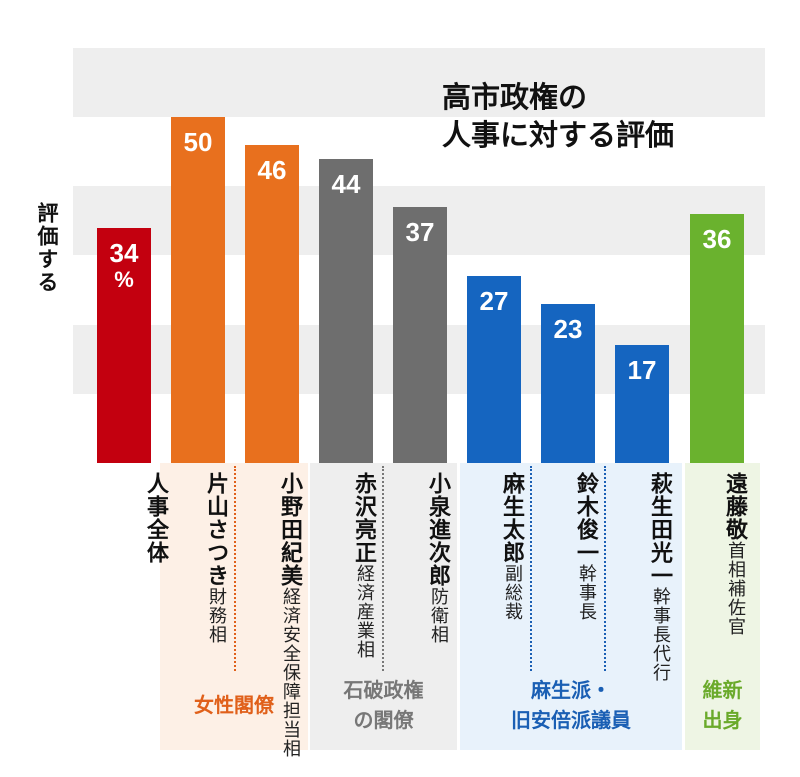  What do you see at coordinates (155, 518) in the screenshot?
I see `category-name: 人事全体` at bounding box center [155, 518].